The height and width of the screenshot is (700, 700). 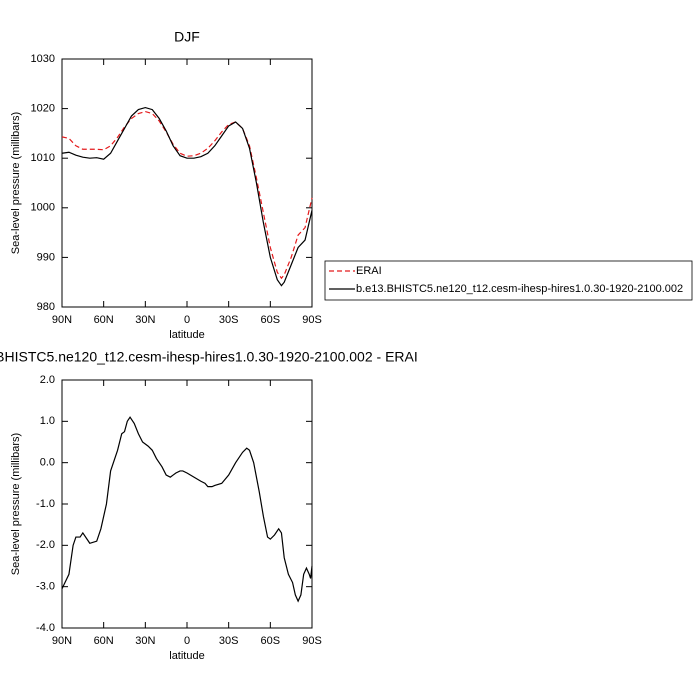 I want to click on y-tick-label: 1030, so click(x=43, y=59).